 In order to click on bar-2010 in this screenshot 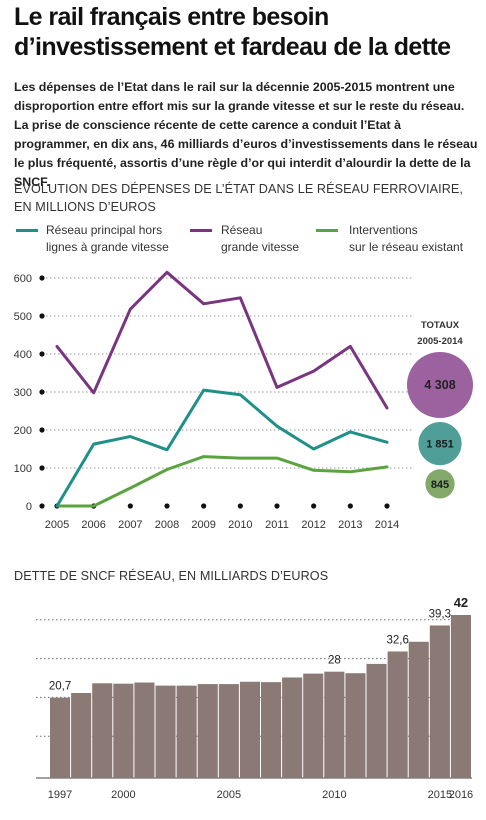, I will do `click(334, 724)`.